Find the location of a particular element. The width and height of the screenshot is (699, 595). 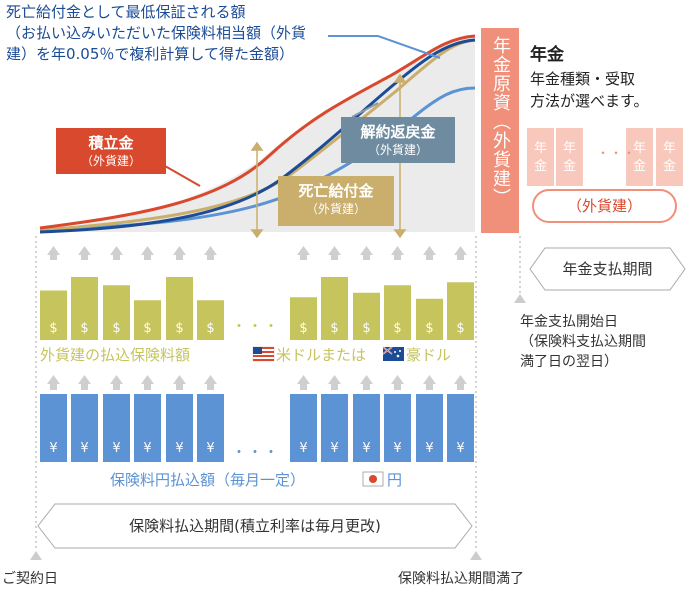

surrender-leader is located at coordinates (365, 110).